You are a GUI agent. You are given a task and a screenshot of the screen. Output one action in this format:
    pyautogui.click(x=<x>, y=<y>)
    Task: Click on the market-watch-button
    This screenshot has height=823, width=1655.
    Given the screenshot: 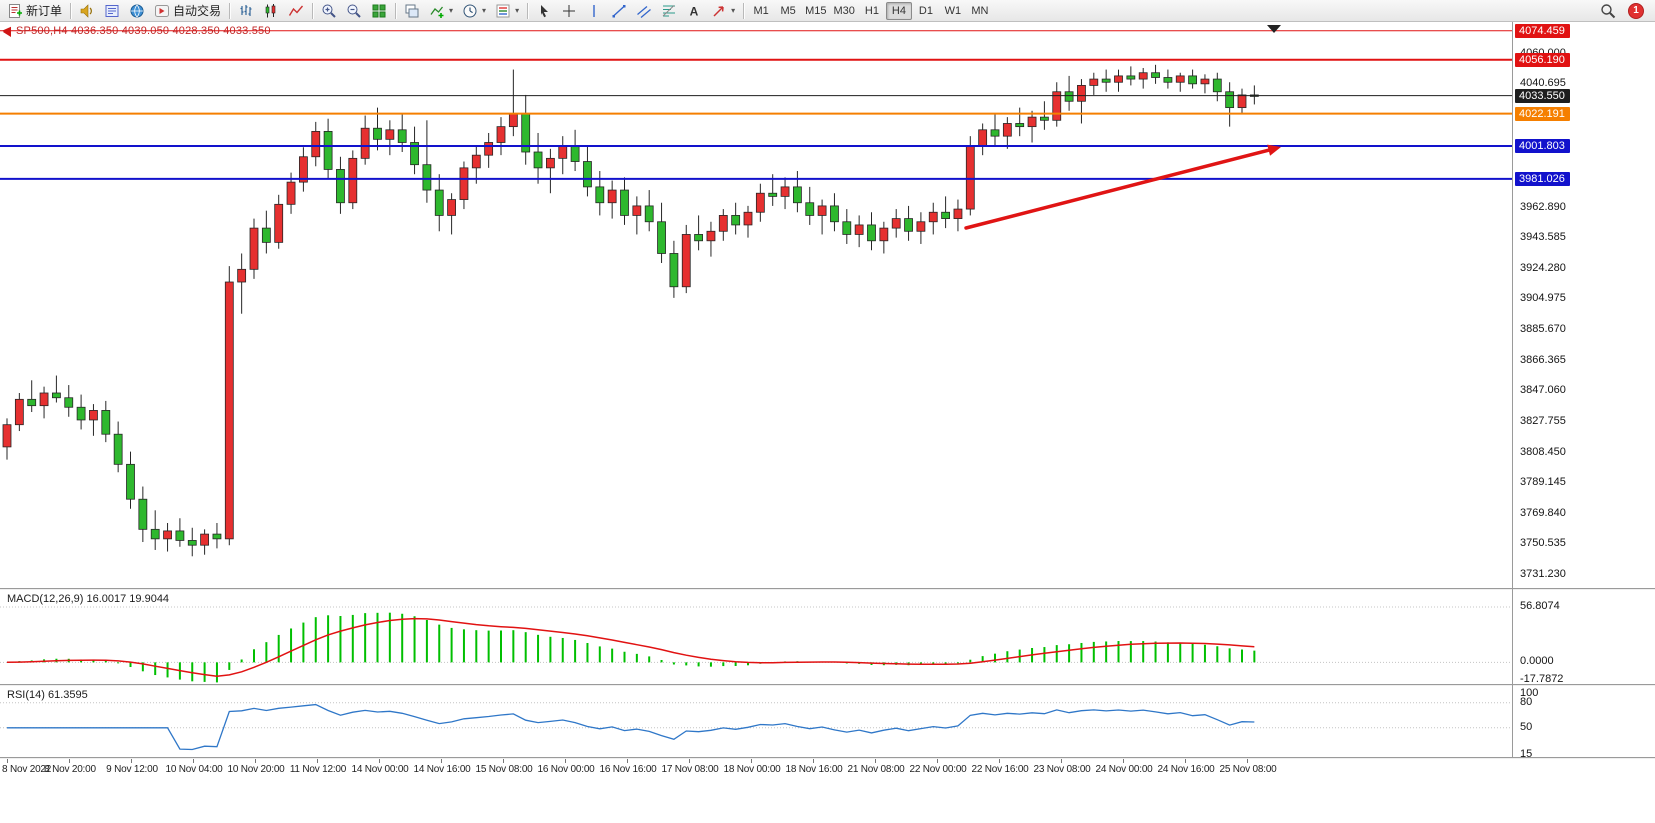 What is the action you would take?
    pyautogui.click(x=87, y=11)
    